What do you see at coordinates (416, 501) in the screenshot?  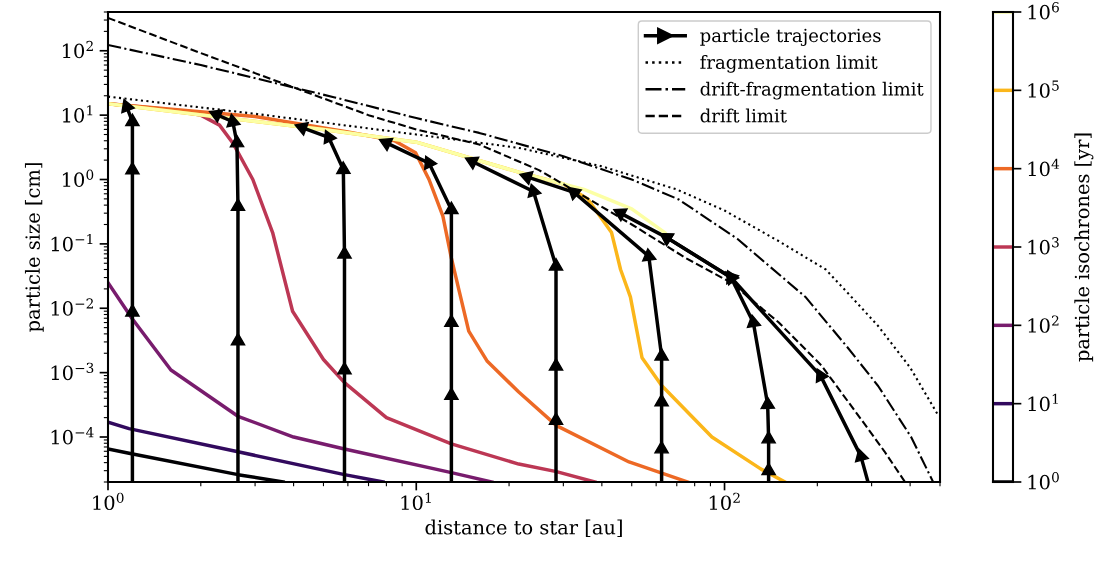 I see `x-tick-label: 10$^{1}$` at bounding box center [416, 501].